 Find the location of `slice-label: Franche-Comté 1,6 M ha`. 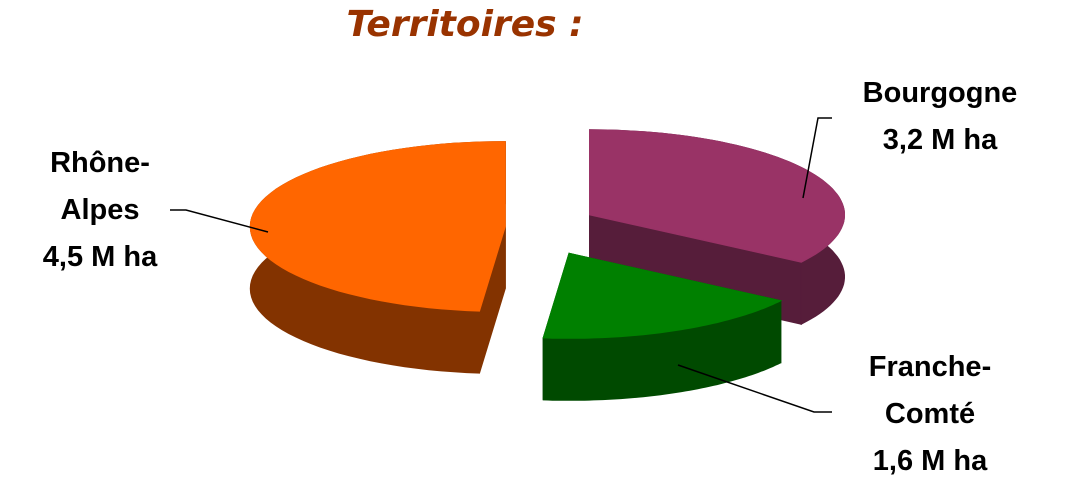

slice-label: Franche-Comté 1,6 M ha is located at coordinates (930, 414).